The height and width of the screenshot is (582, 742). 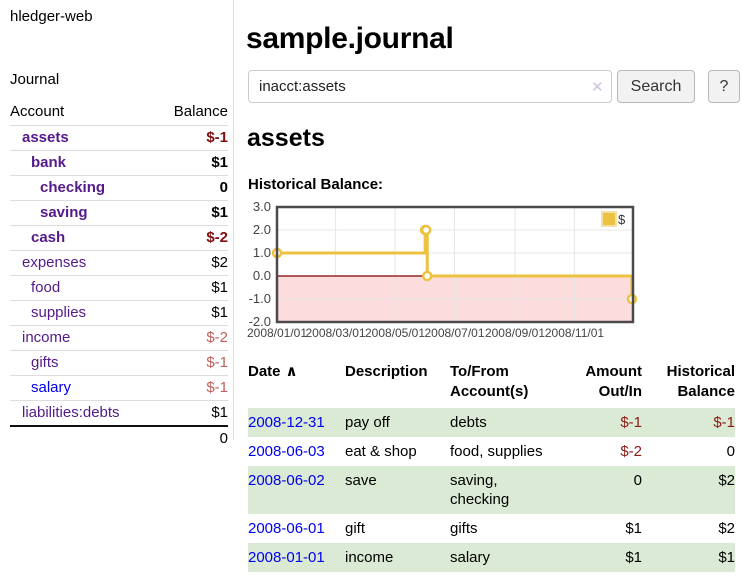 What do you see at coordinates (286, 138) in the screenshot?
I see `register-heading: assets` at bounding box center [286, 138].